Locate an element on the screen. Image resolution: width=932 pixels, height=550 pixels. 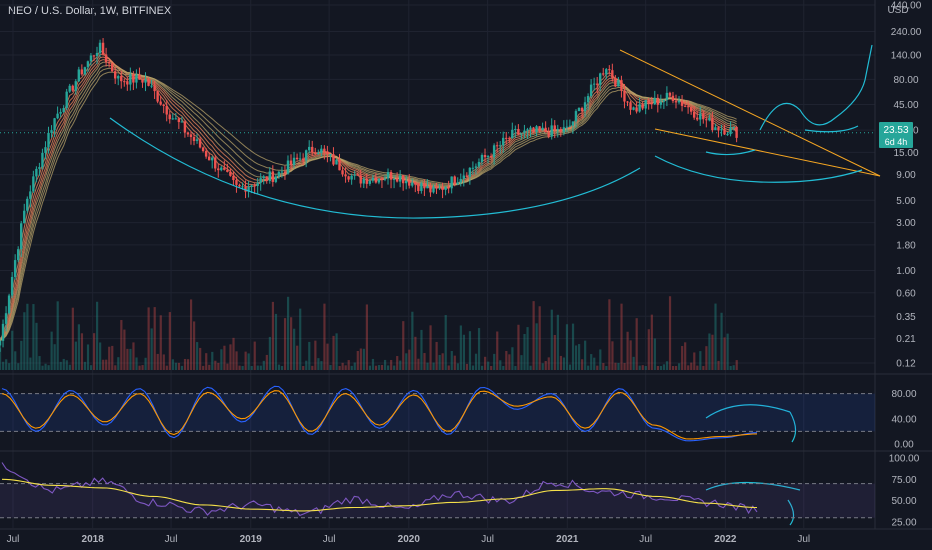
price-tick-label: 5.00 is located at coordinates (906, 201).